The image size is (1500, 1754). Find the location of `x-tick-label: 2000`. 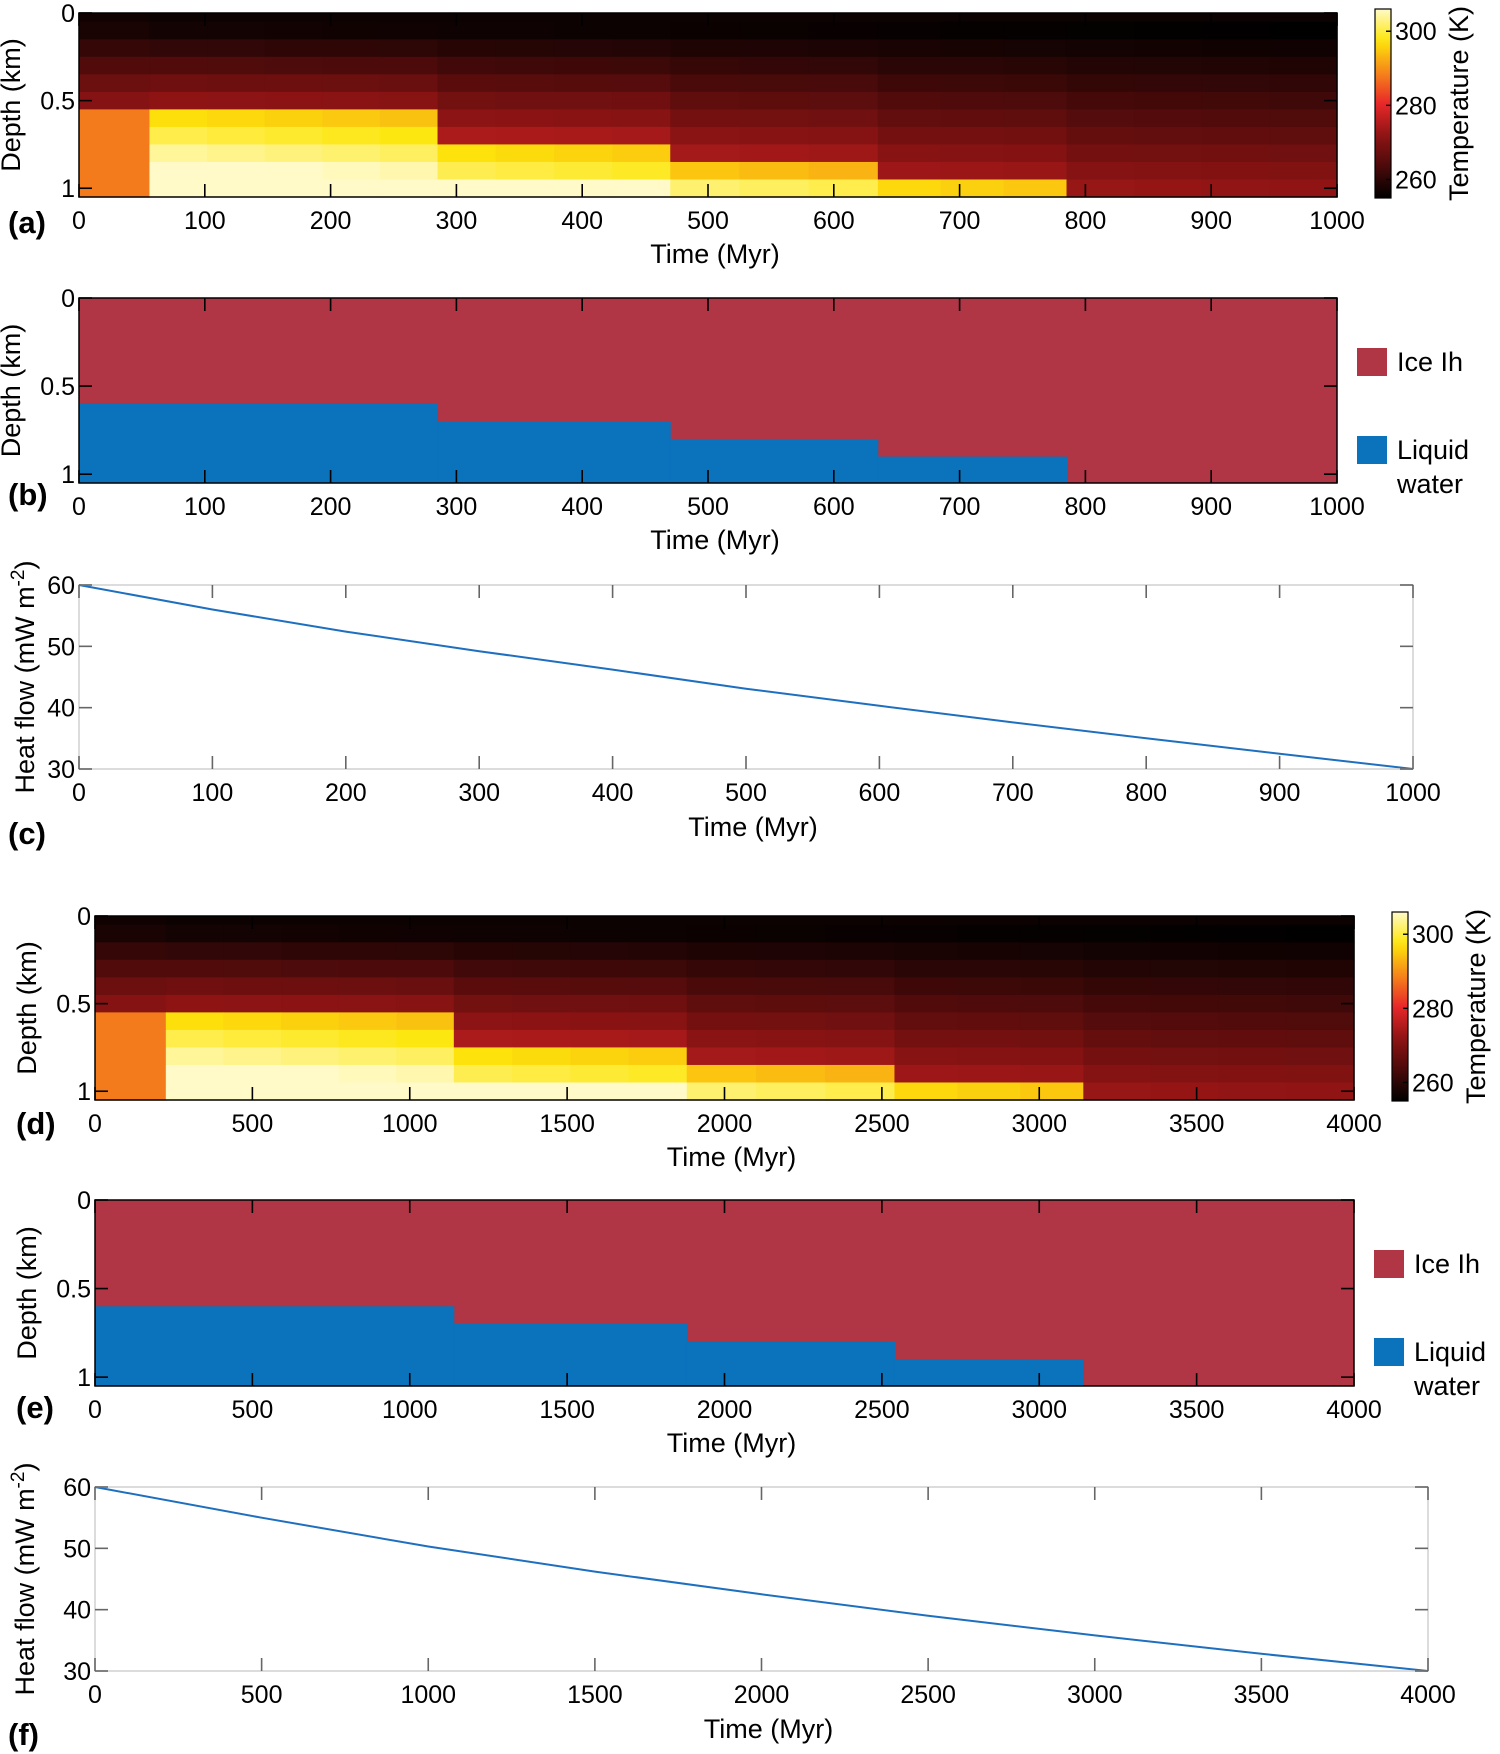

x-tick-label: 2000 is located at coordinates (762, 1695).